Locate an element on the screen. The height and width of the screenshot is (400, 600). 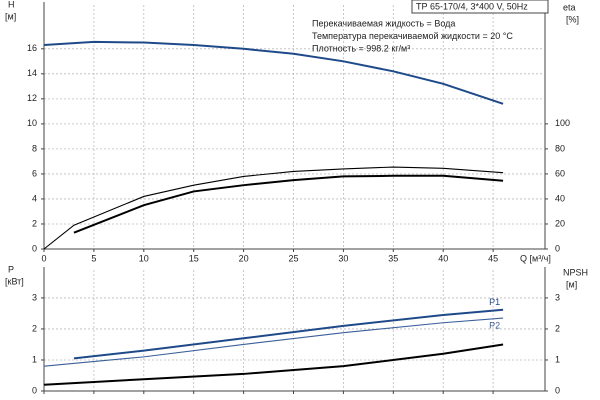
y-tick-label: 1 is located at coordinates (34, 359).